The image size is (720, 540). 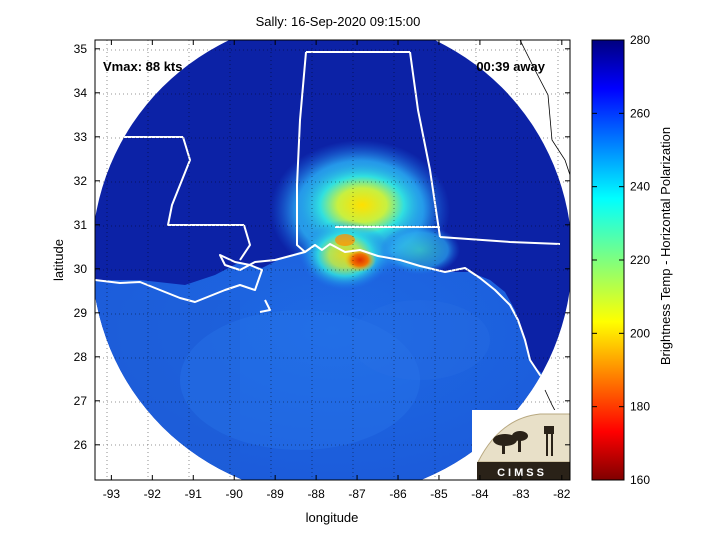 I want to click on y-tick-label: 32, so click(x=81, y=181).